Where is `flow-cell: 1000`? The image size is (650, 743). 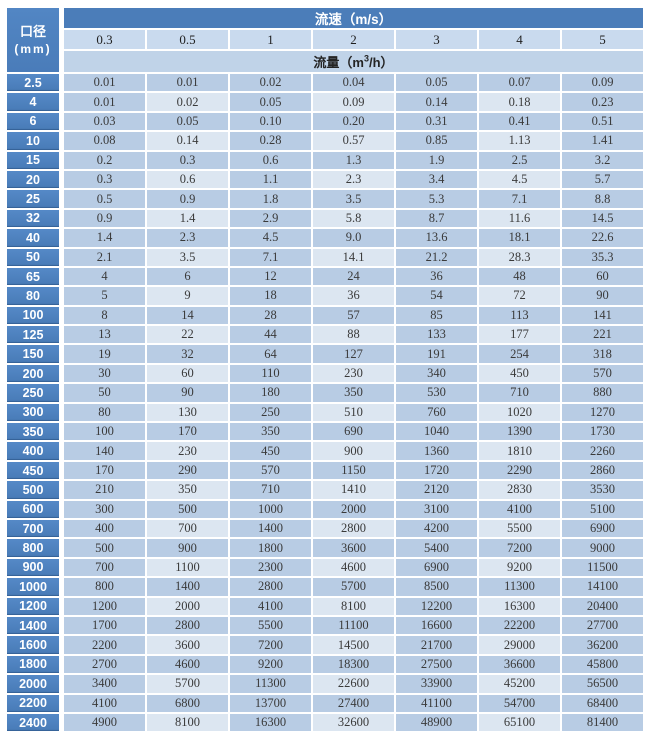
flow-cell: 1000 is located at coordinates (270, 509).